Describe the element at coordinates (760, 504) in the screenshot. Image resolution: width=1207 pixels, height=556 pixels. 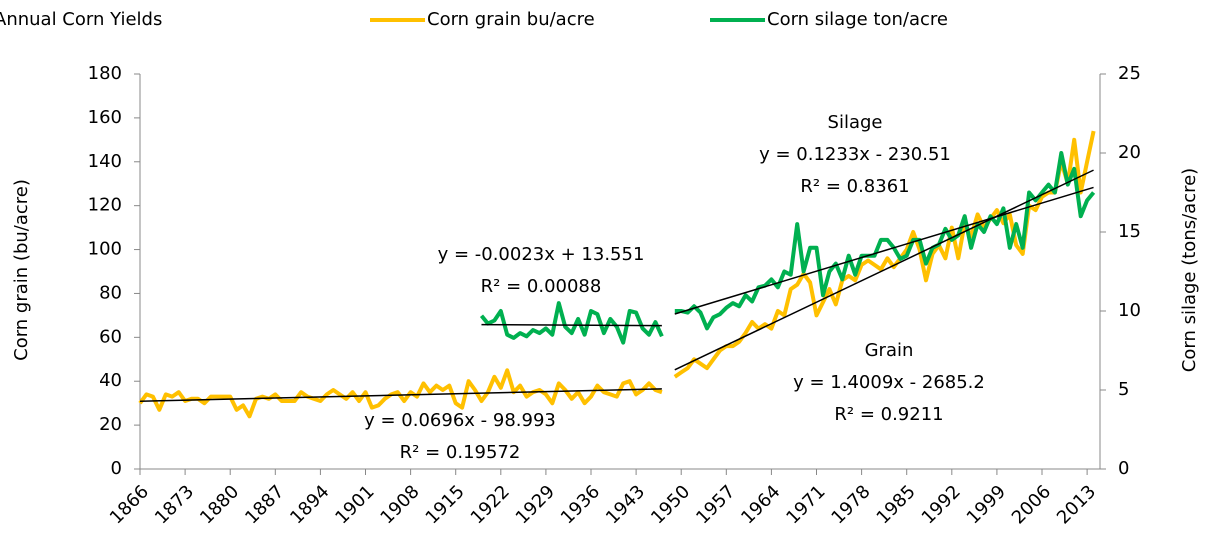
I see `x-tick-label: 1964` at that location.